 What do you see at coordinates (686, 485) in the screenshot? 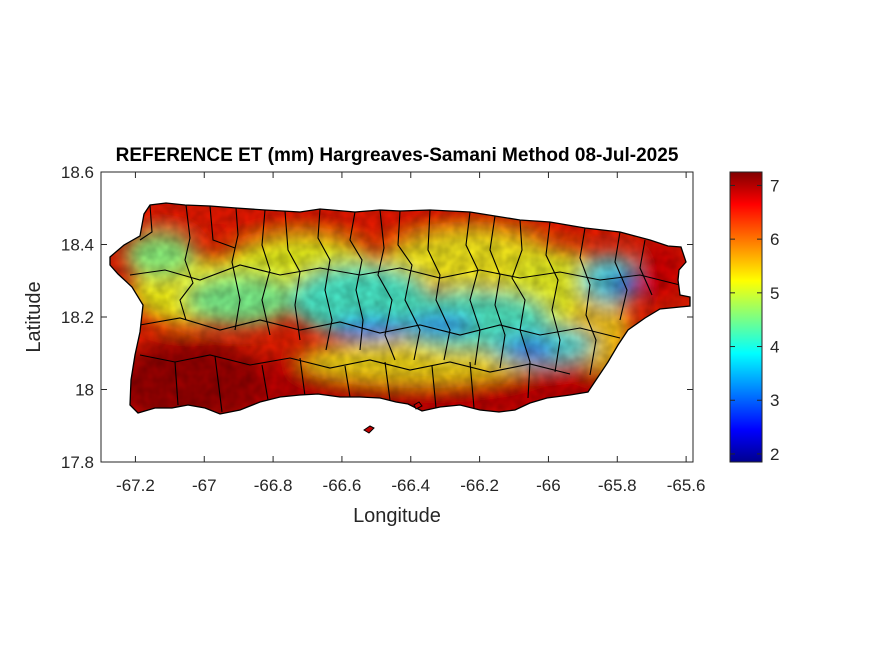
I see `x-tick-label: -65.6` at bounding box center [686, 485].